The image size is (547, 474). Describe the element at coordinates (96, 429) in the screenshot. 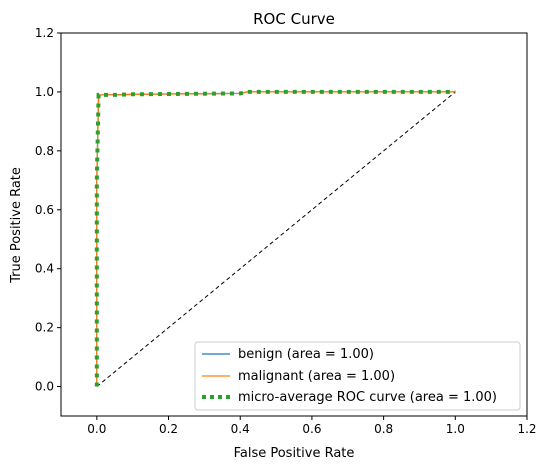

I see `x-tick-label: 0.0` at that location.